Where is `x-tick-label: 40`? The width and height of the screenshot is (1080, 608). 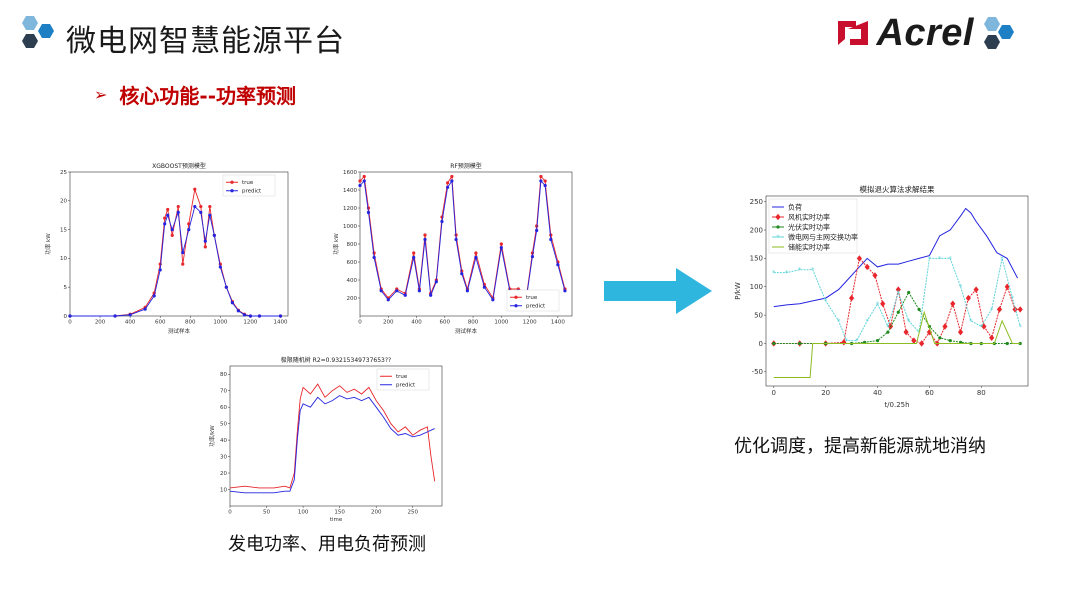
x-tick-label: 40 is located at coordinates (877, 393).